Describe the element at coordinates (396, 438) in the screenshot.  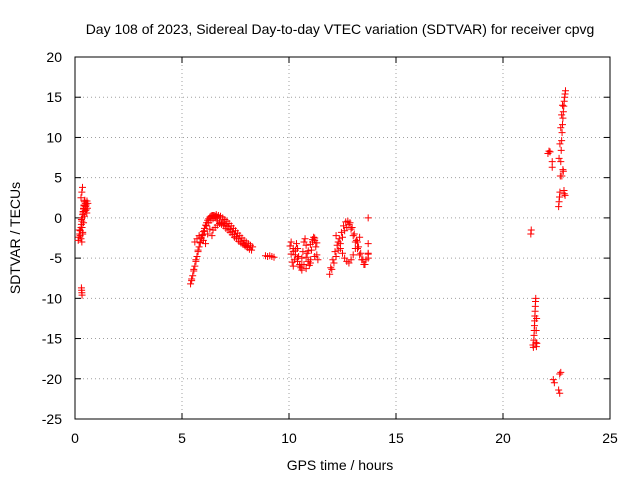
I see `x-tick-label: 15` at that location.